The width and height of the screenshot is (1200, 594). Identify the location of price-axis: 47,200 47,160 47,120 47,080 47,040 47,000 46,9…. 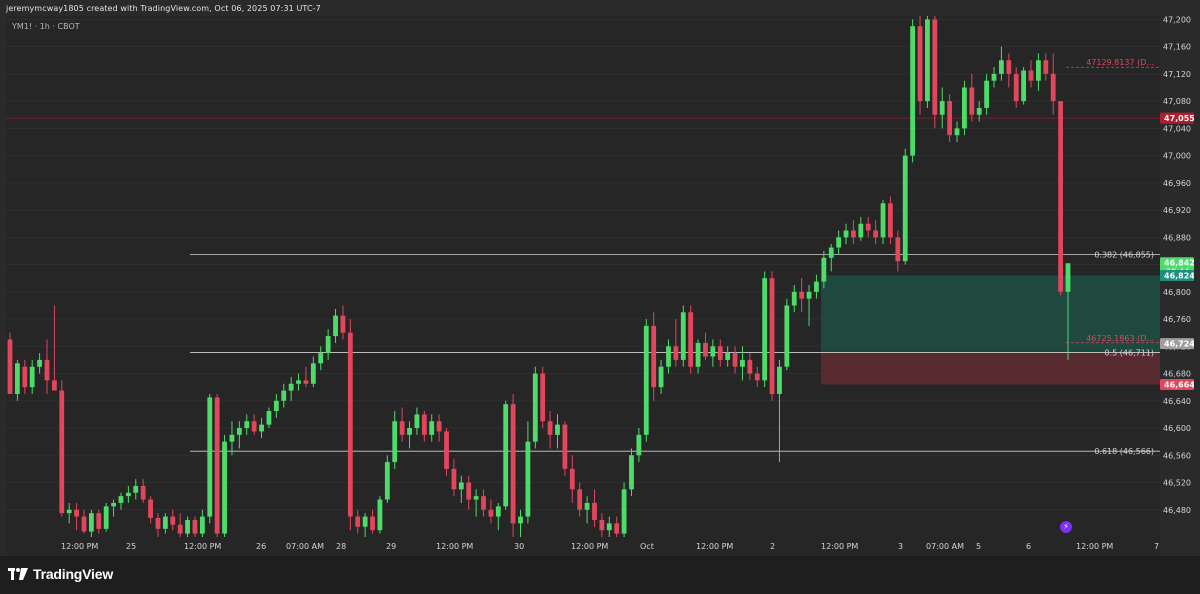
(1177, 276).